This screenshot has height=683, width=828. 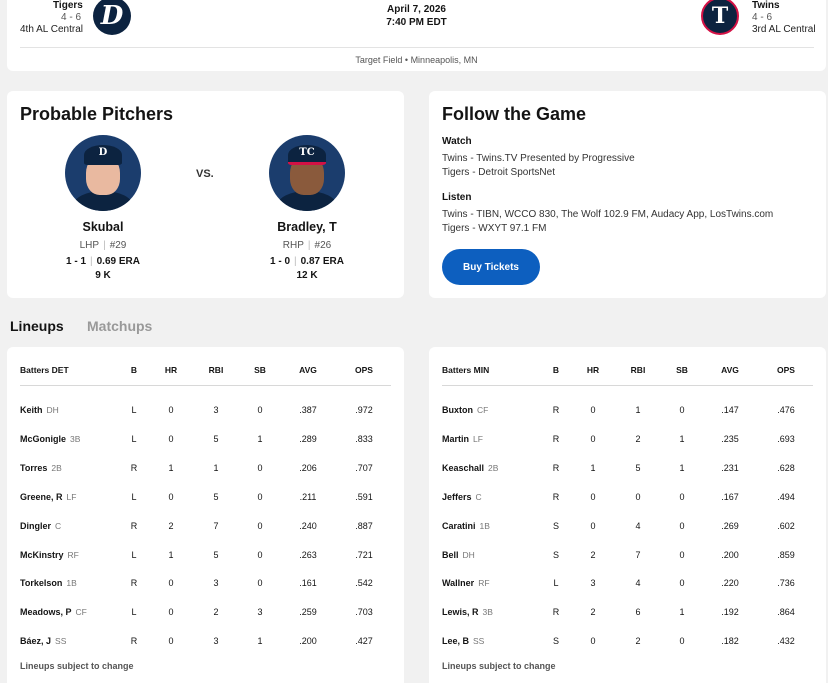 I want to click on stat-rbi: 4, so click(x=638, y=525).